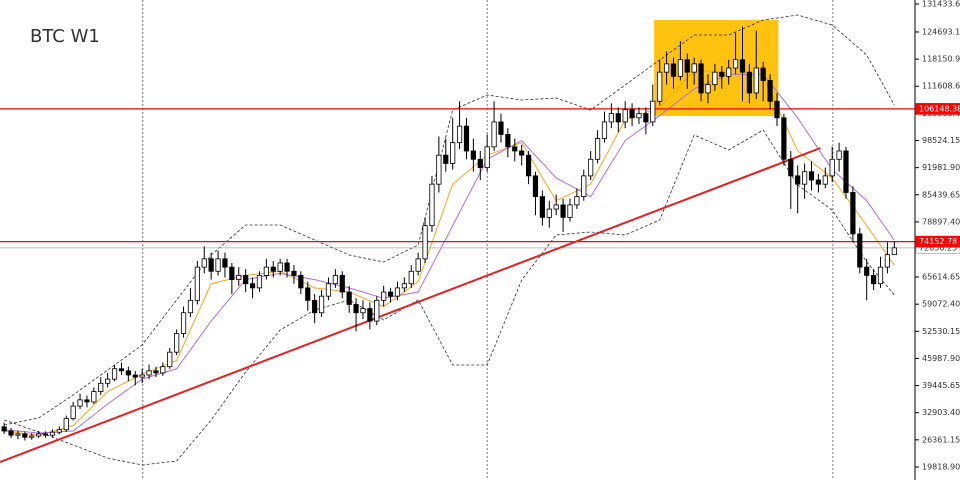 This screenshot has width=960, height=480. I want to click on y-tick-label: 98524.15, so click(941, 140).